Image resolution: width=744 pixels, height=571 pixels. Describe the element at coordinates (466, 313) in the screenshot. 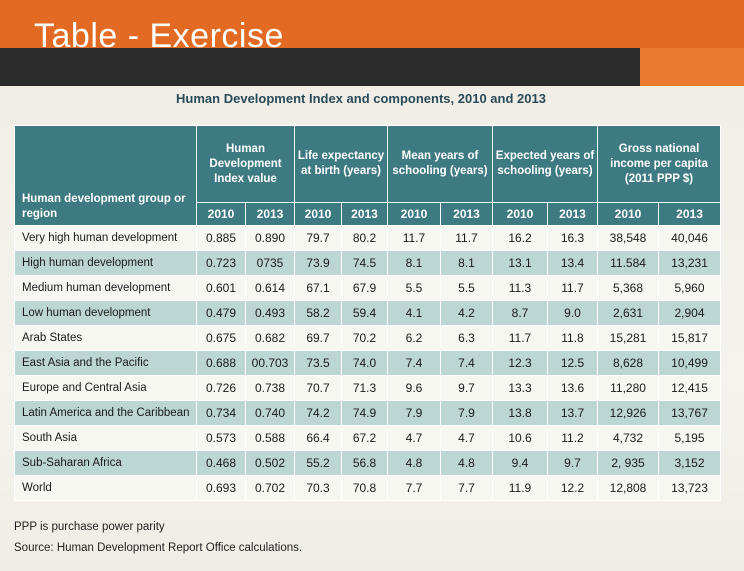

I see `value-cell: 4.2` at that location.